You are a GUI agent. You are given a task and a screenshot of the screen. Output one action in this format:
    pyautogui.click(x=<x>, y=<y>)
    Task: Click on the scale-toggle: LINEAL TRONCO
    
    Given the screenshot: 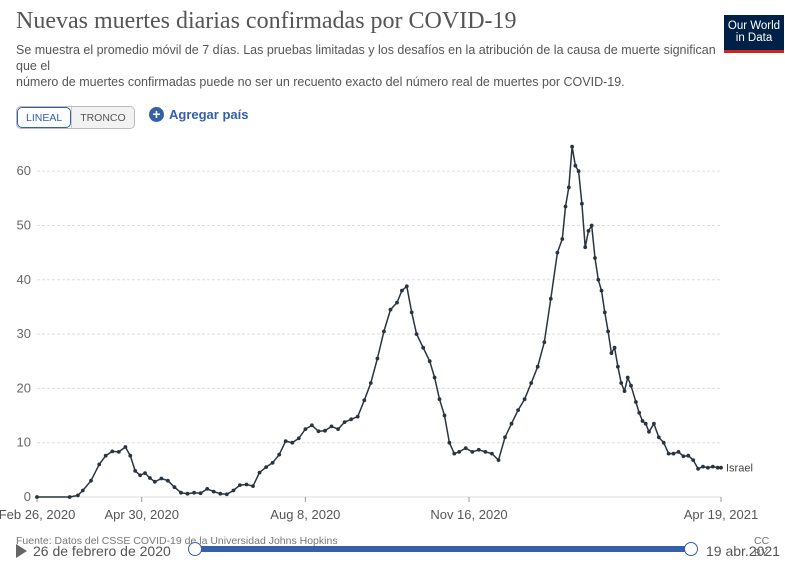 What is the action you would take?
    pyautogui.click(x=75, y=117)
    